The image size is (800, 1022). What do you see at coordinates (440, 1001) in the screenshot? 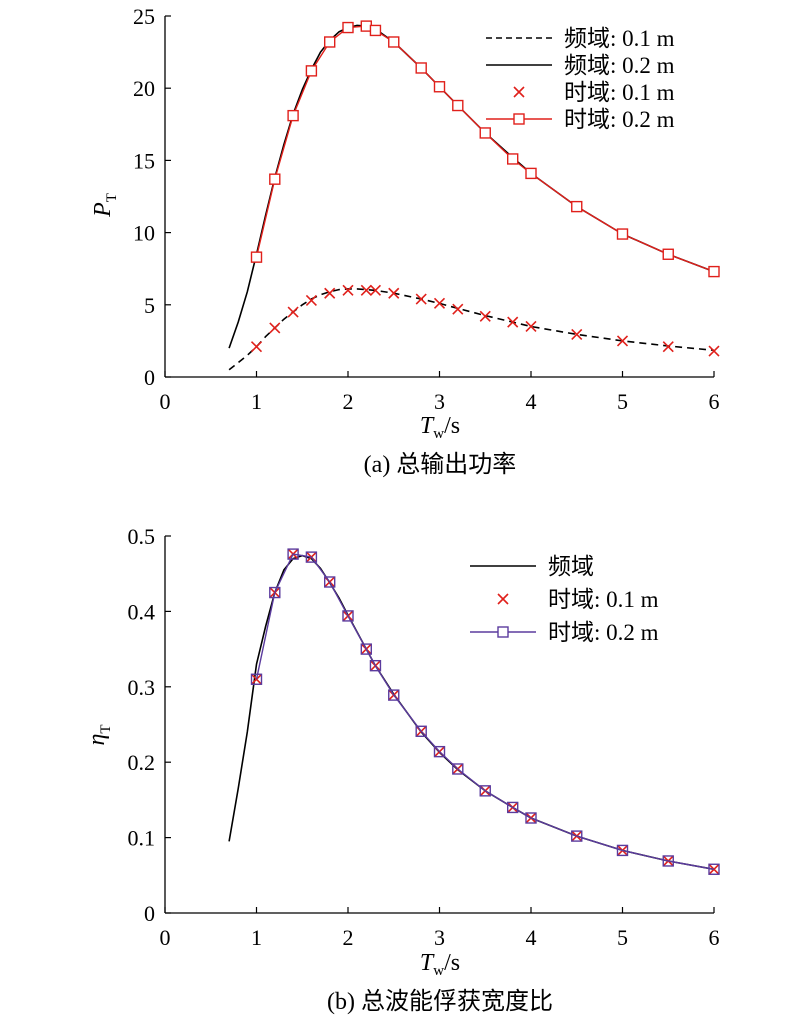
I see `caption-b: (b) 总波能俘获宽度比` at bounding box center [440, 1001].